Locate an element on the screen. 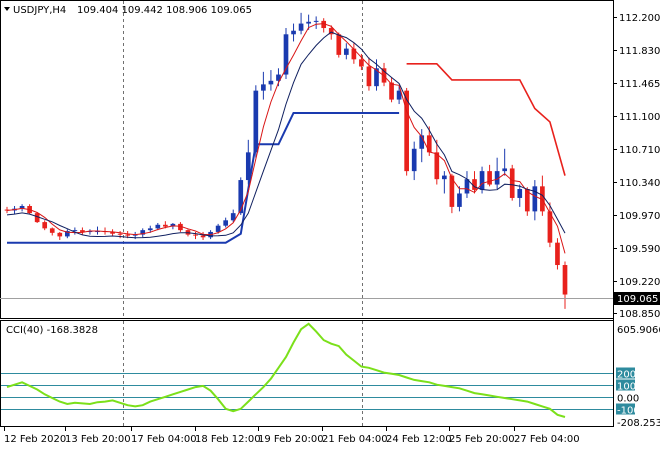 The image size is (660, 450). time-axis-label: 18 Feb 12:00 is located at coordinates (228, 439).